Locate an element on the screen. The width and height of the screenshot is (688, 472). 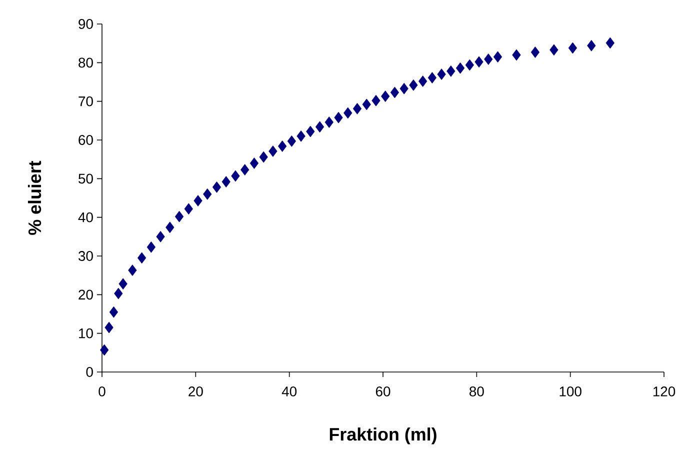
y-tick-label: 70 is located at coordinates (85, 101).